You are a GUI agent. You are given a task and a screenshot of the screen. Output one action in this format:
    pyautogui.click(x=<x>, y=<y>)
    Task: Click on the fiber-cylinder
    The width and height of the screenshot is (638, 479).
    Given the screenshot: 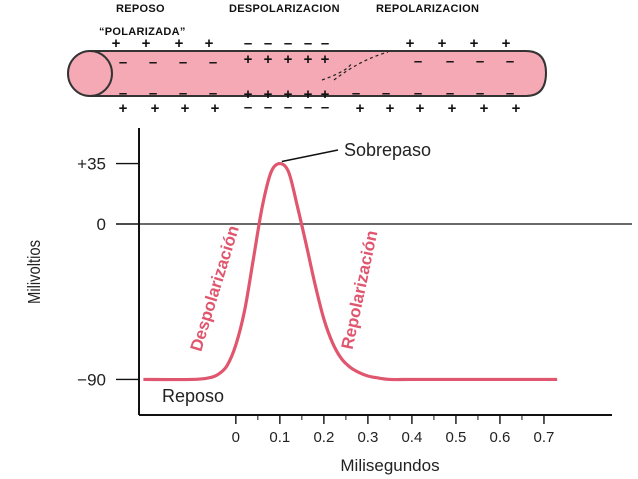 What is the action you would take?
    pyautogui.click(x=318, y=73)
    